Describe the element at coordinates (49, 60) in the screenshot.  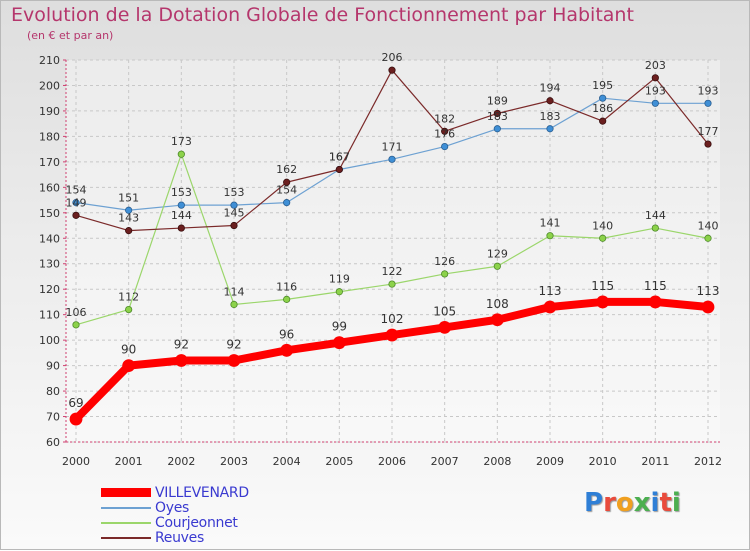
I see `y-tick-label: 210` at that location.